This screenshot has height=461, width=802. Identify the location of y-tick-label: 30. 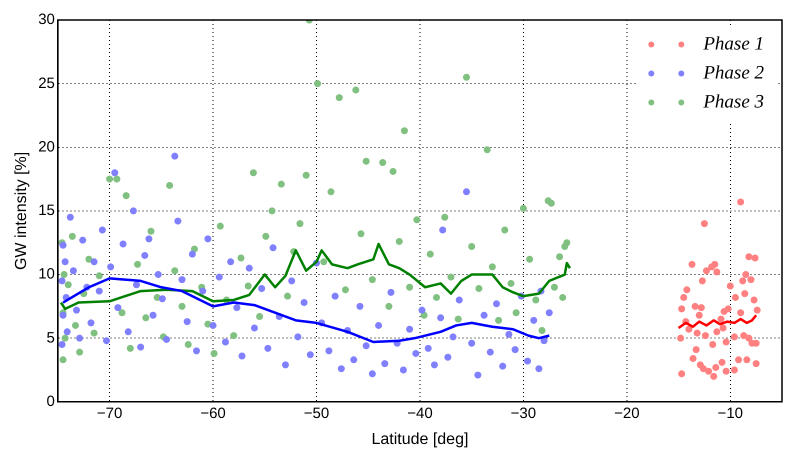
(46, 19).